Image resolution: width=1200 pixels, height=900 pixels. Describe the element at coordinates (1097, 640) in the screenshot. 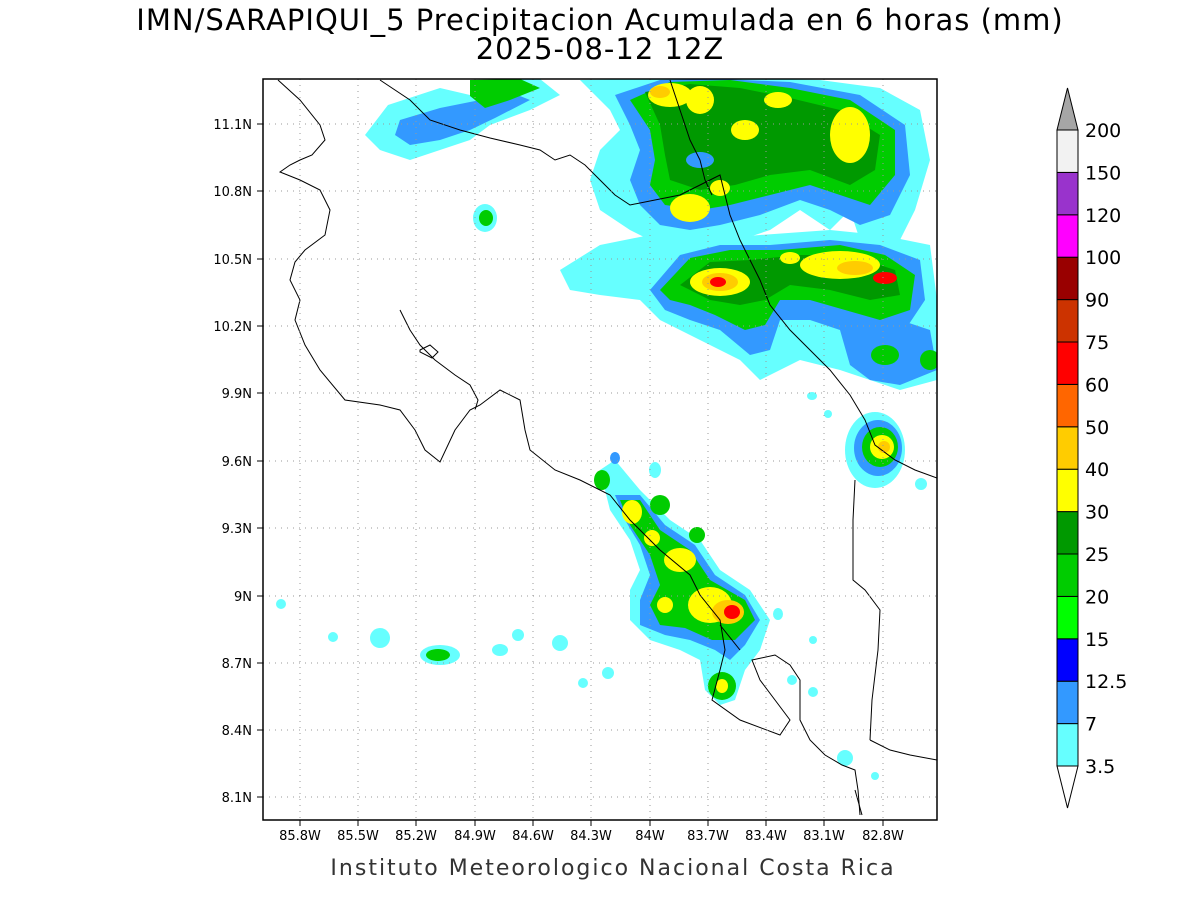

I see `colorbar-level-label: 15` at that location.